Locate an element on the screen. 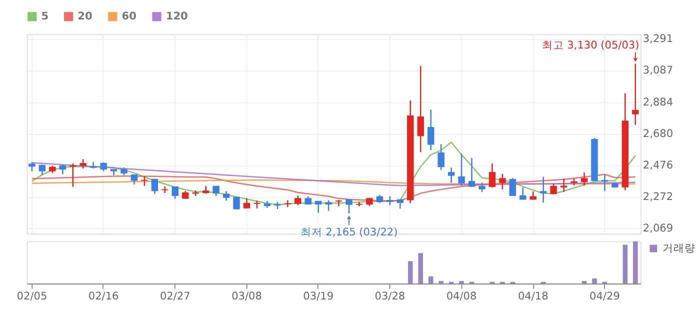 The height and width of the screenshot is (329, 699). x-tick-label: 02/27 is located at coordinates (175, 296).